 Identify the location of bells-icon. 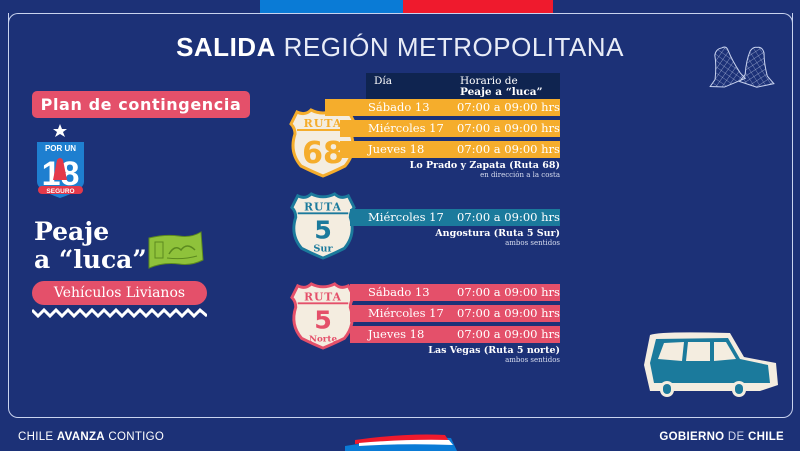
(742, 67).